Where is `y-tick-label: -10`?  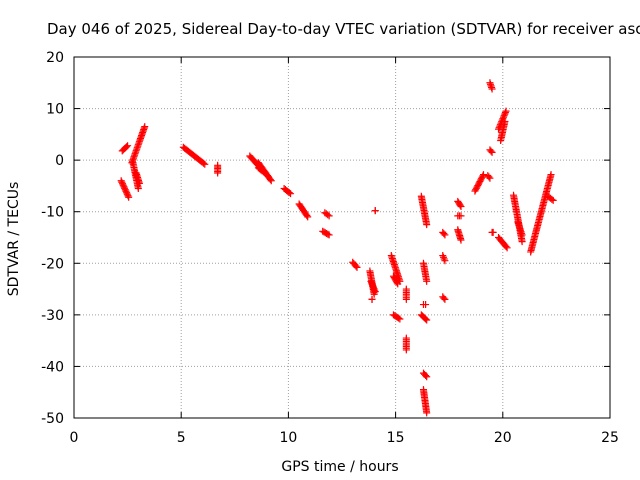 y-tick-label: -10 is located at coordinates (52, 213).